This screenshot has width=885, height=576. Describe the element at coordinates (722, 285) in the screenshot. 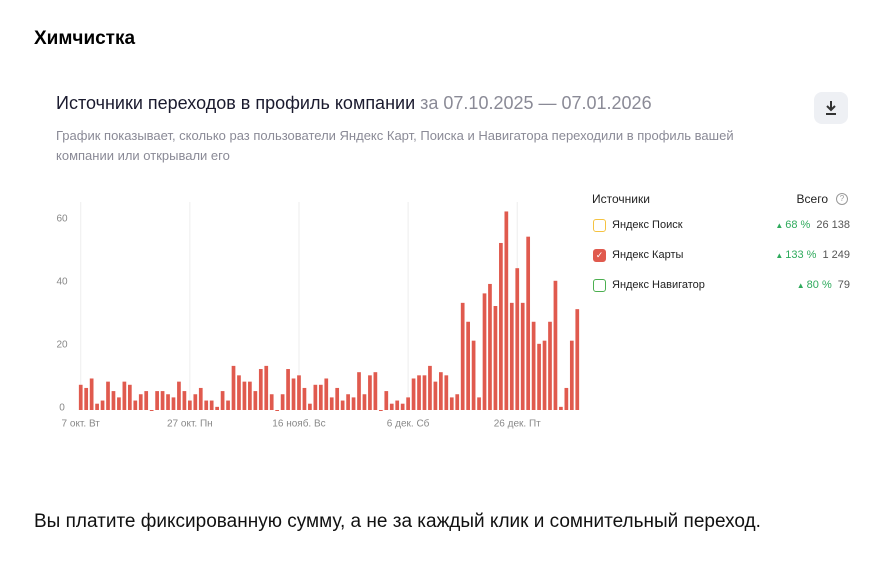

I see `legend-row: Яндекс Навигатор ▲ 80 % 79` at that location.